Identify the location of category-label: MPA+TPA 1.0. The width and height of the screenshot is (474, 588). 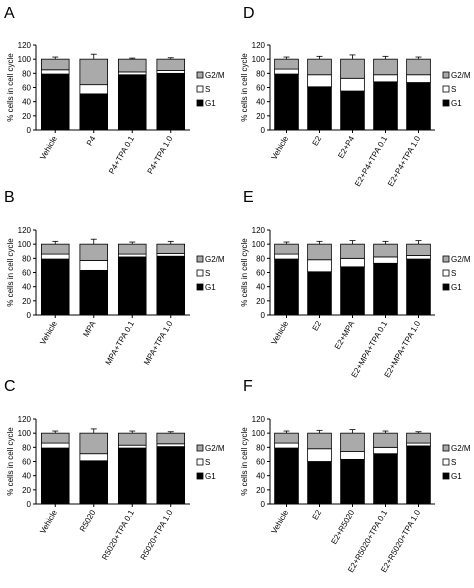
(158, 343).